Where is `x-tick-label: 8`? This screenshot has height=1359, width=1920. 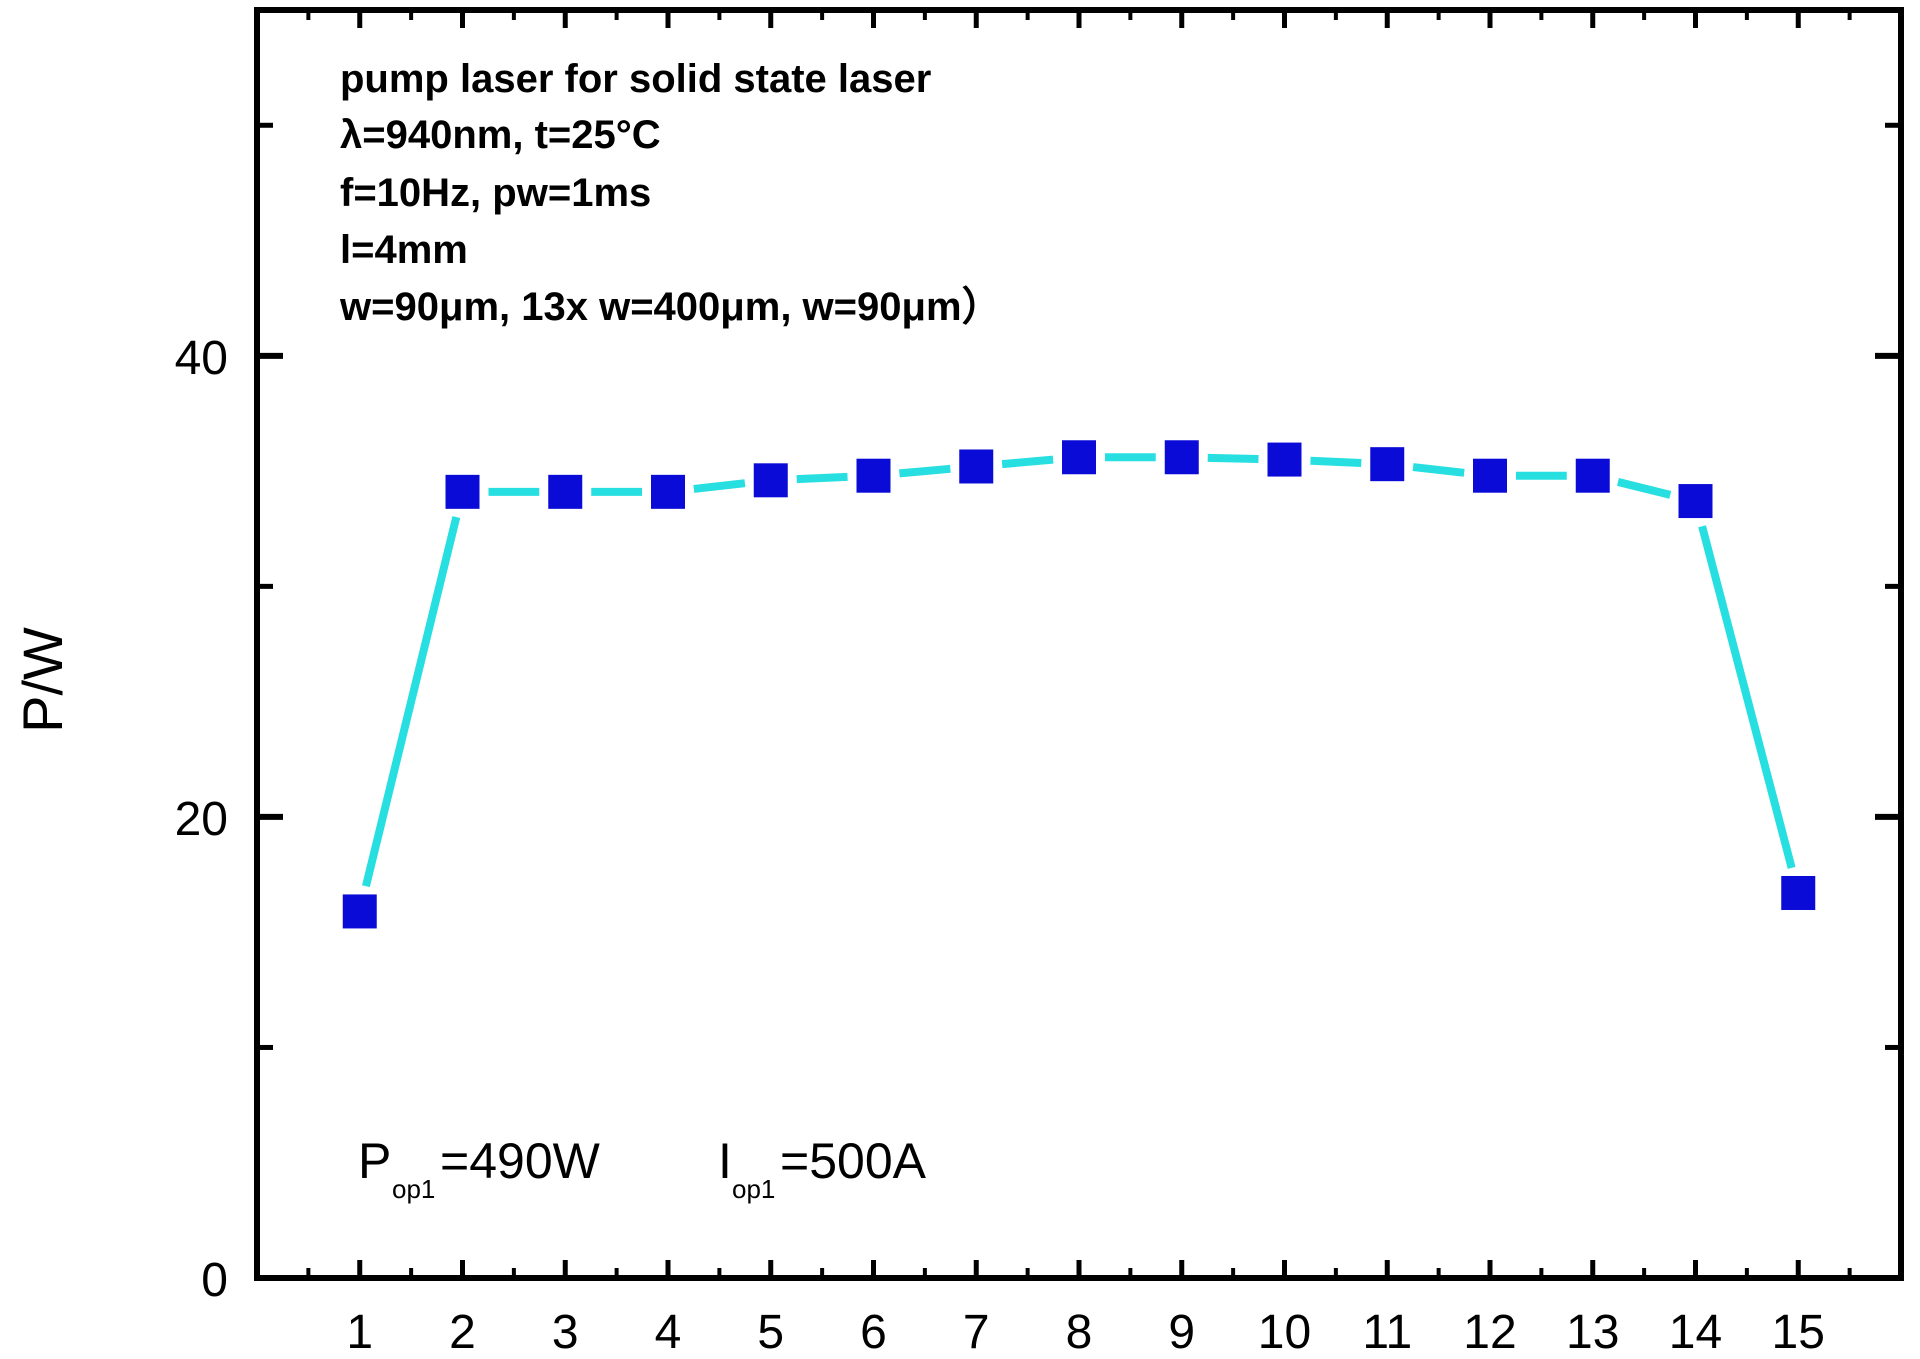
x-tick-label: 8 is located at coordinates (1079, 1332).